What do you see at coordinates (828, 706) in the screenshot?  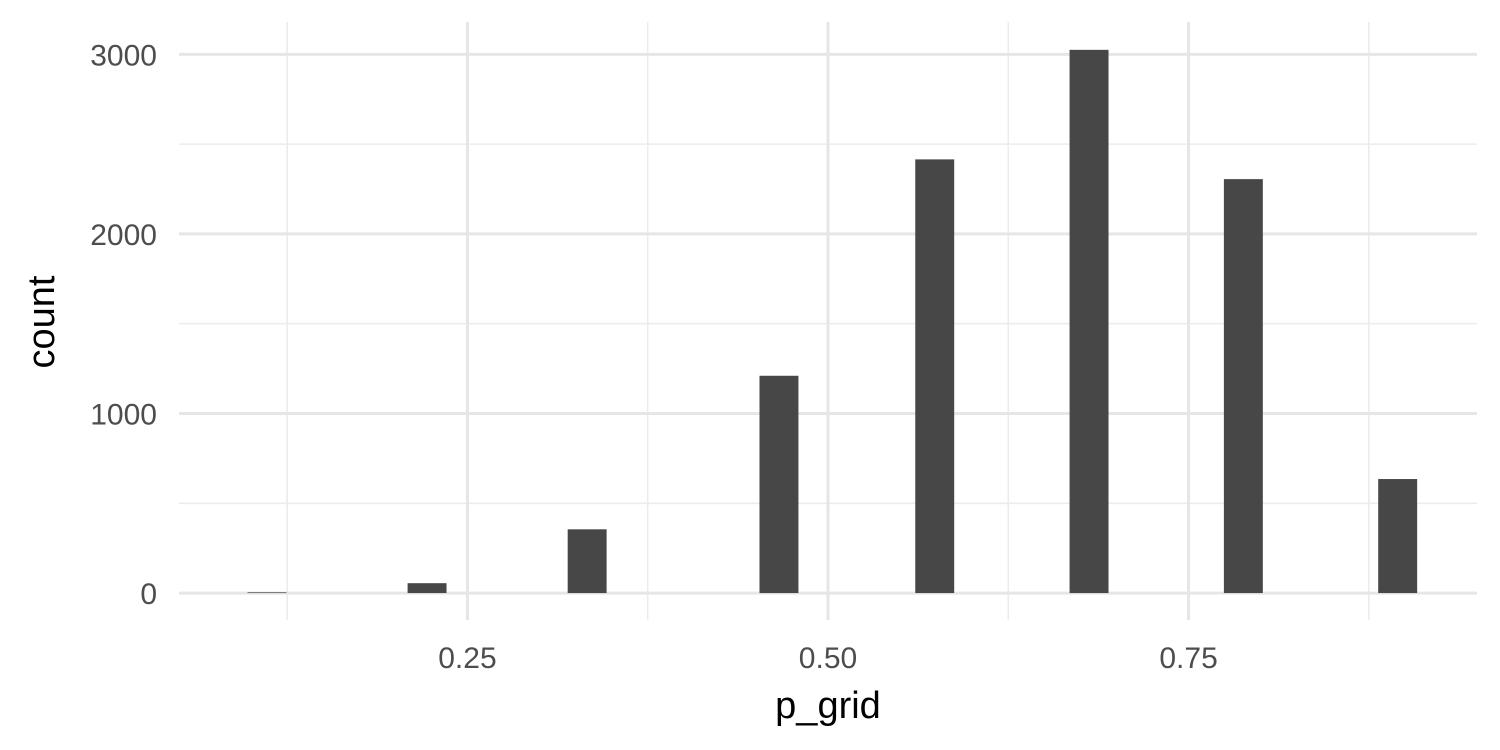 I see `x-axis-title: p_grid` at bounding box center [828, 706].